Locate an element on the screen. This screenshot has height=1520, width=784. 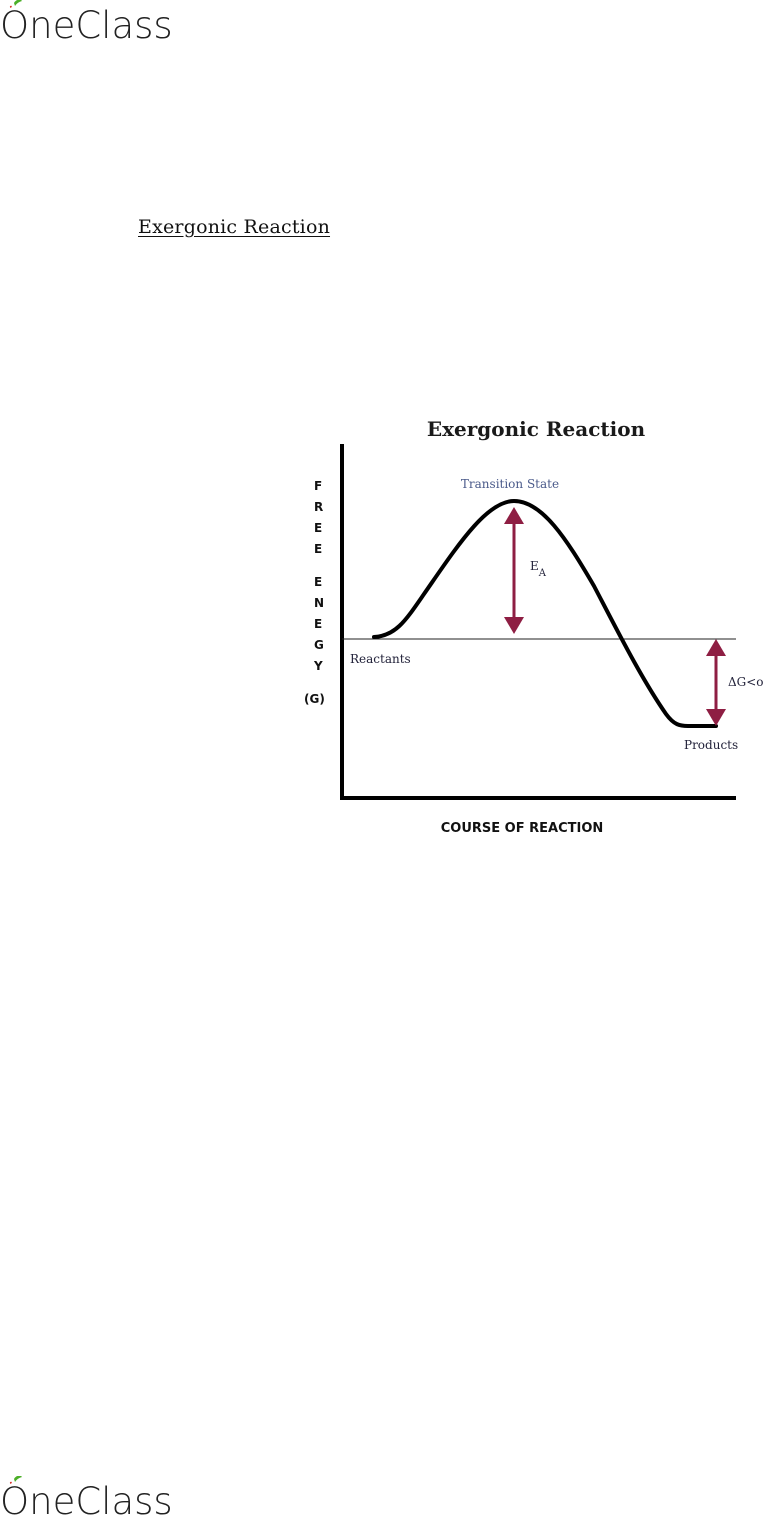
reaction-curve is located at coordinates (545, 613).